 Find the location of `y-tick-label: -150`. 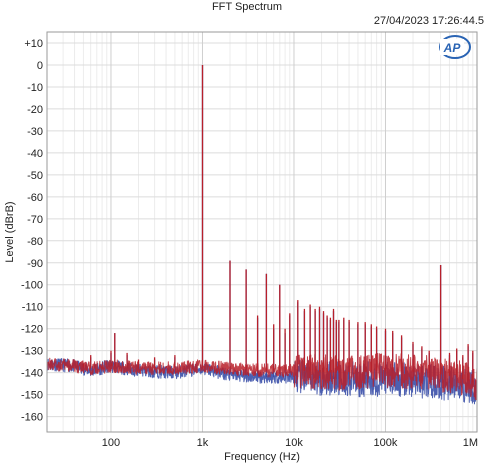

y-tick-label: -150 is located at coordinates (32, 396).